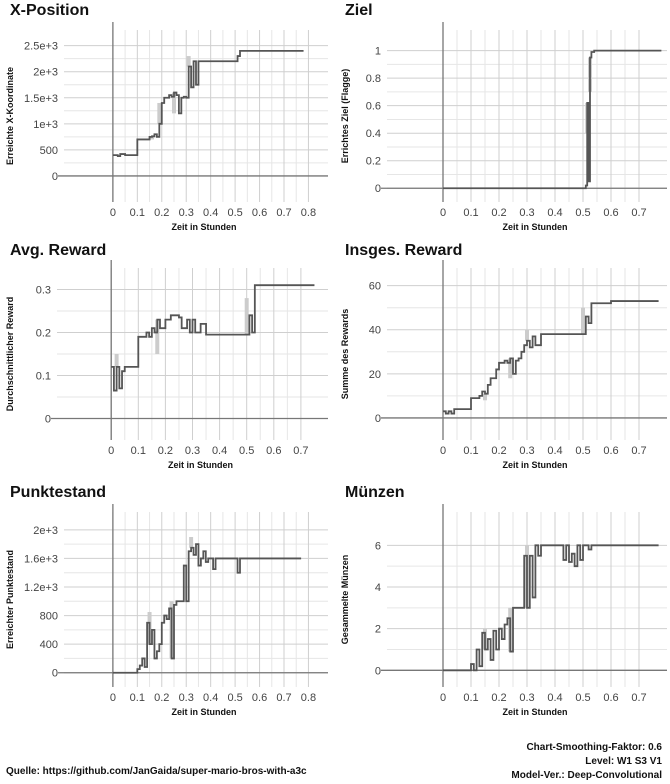 The image size is (670, 784). Describe the element at coordinates (43, 291) in the screenshot. I see `y-tick-label: 0.3` at that location.